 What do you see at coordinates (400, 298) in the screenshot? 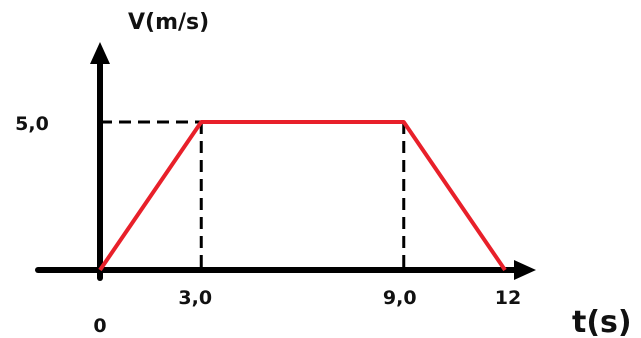
I see `x-tick-label: 9,0` at bounding box center [400, 298].